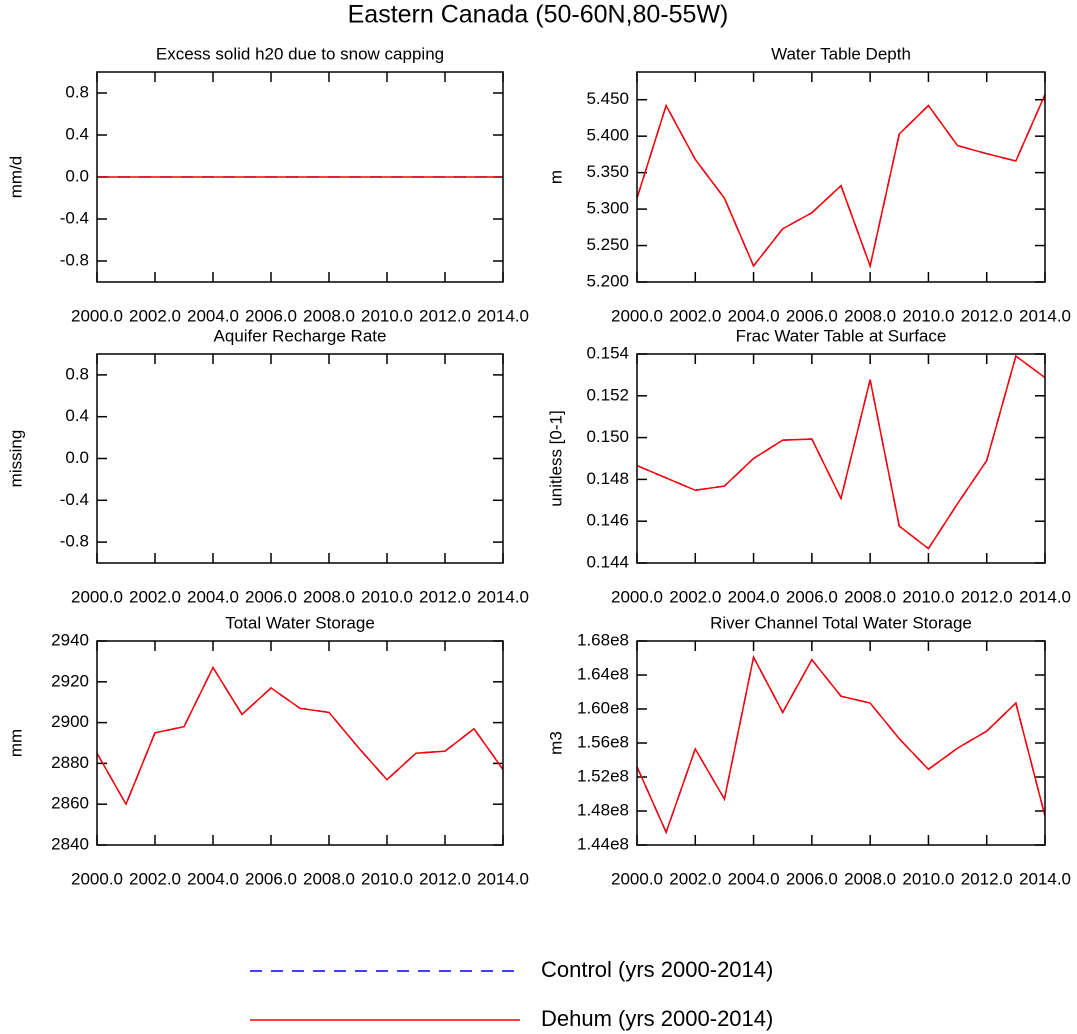  What do you see at coordinates (603, 775) in the screenshot?
I see `y-tick-label: 1.52e8` at bounding box center [603, 775].